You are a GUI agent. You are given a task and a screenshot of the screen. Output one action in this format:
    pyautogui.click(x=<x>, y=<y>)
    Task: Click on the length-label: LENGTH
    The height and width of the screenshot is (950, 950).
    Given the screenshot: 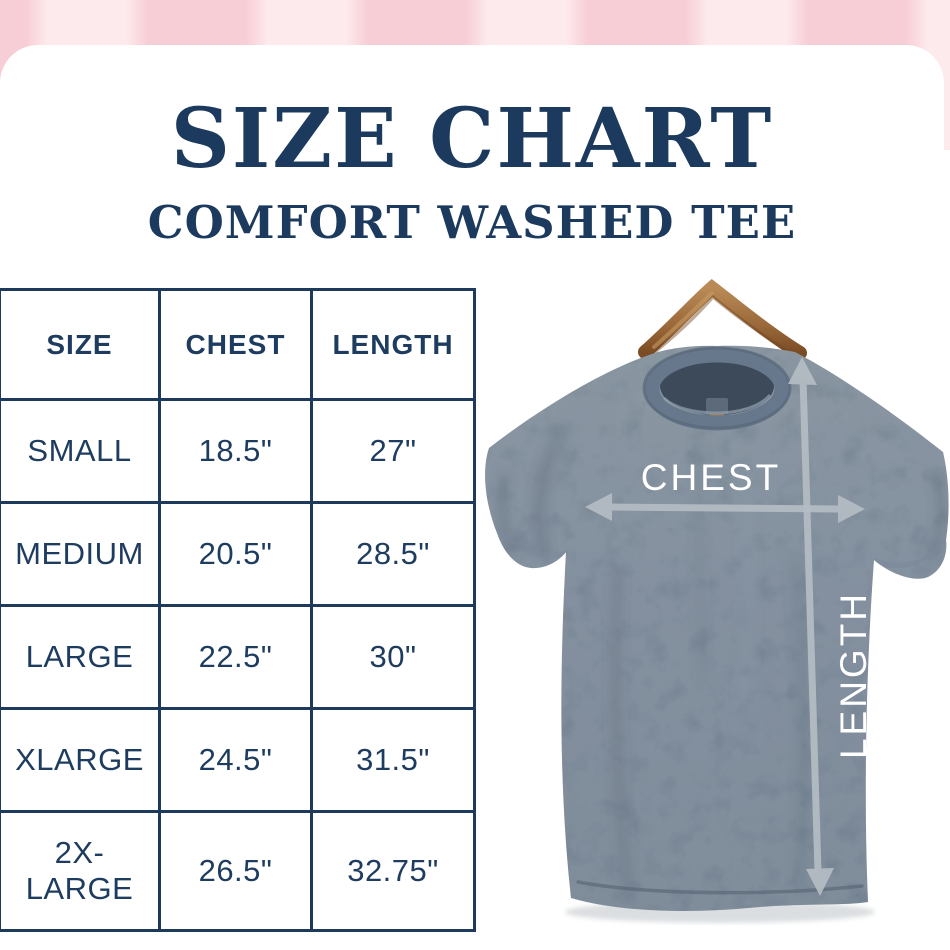 What is the action you would take?
    pyautogui.click(x=853, y=675)
    